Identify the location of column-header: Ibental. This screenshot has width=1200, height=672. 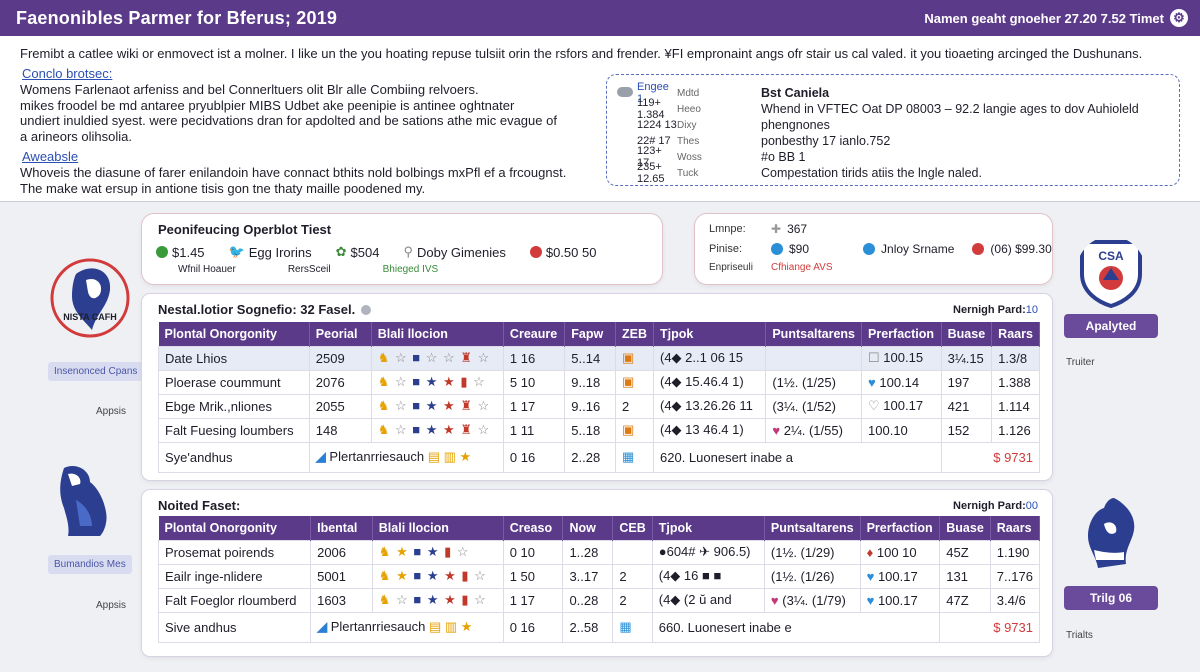
(341, 528).